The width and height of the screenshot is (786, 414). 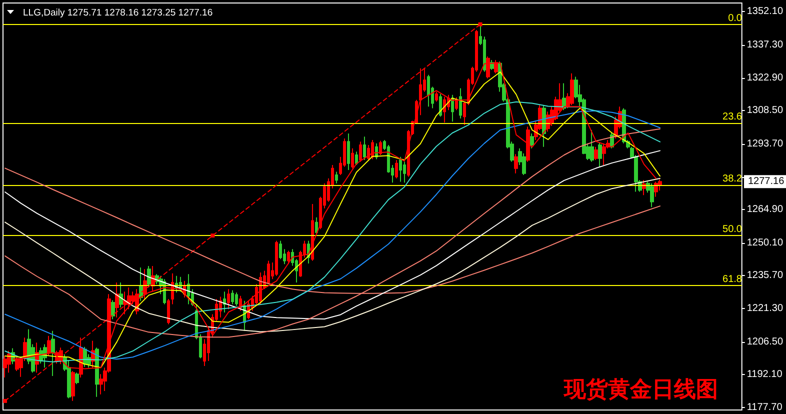 What do you see at coordinates (118, 13) in the screenshot?
I see `text: LLG,Daily 1275.71 1278.16 1273.25 1277.16` at bounding box center [118, 13].